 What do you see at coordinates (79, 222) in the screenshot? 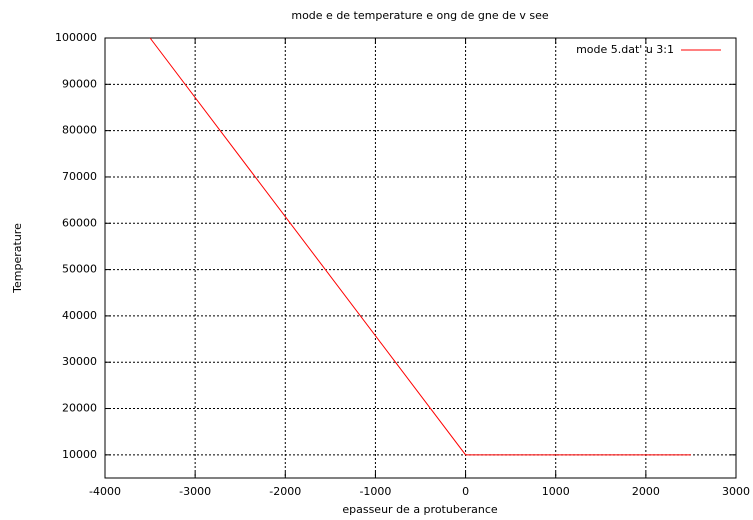
I see `y-tick-label: 60000` at bounding box center [79, 222].